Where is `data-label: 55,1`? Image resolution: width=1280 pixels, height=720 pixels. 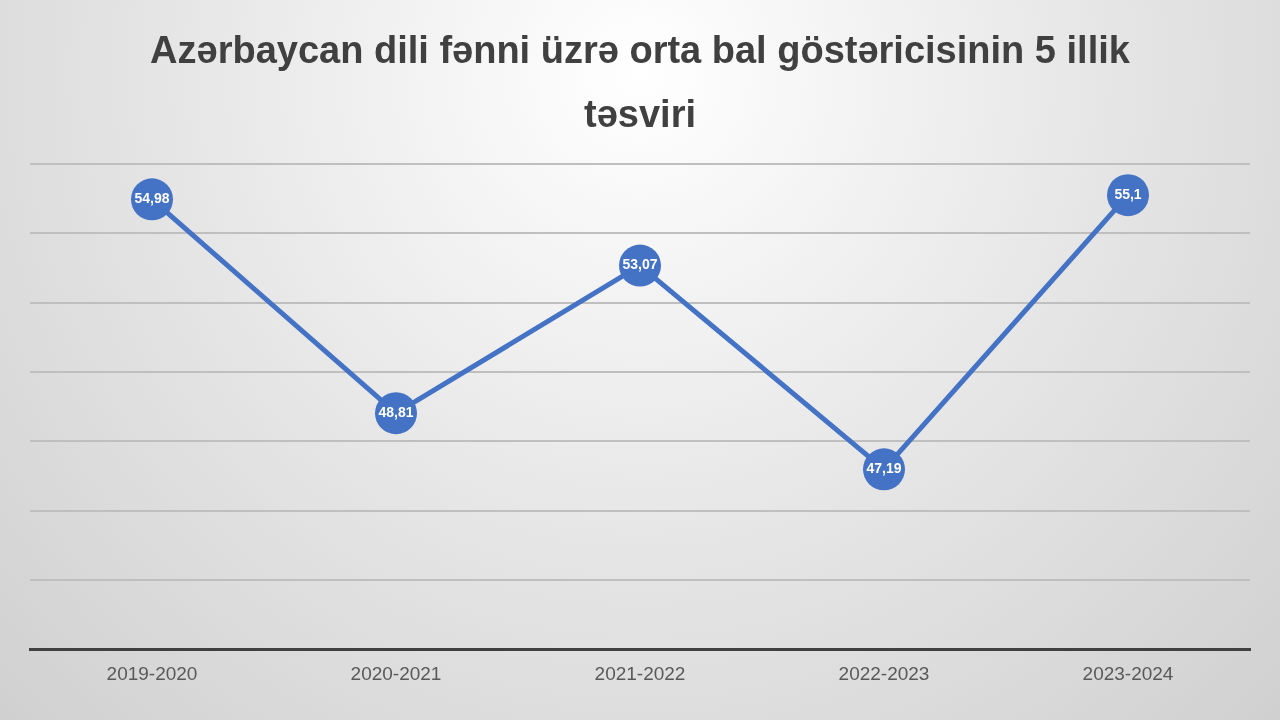 data-label: 55,1 is located at coordinates (1128, 194).